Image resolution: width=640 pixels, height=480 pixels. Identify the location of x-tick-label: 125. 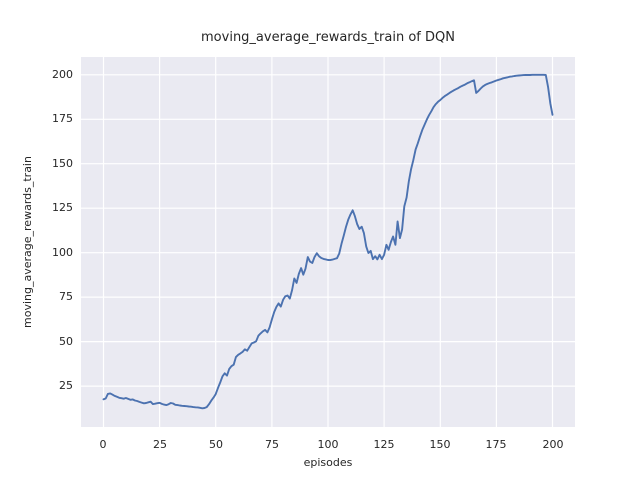
(384, 444).